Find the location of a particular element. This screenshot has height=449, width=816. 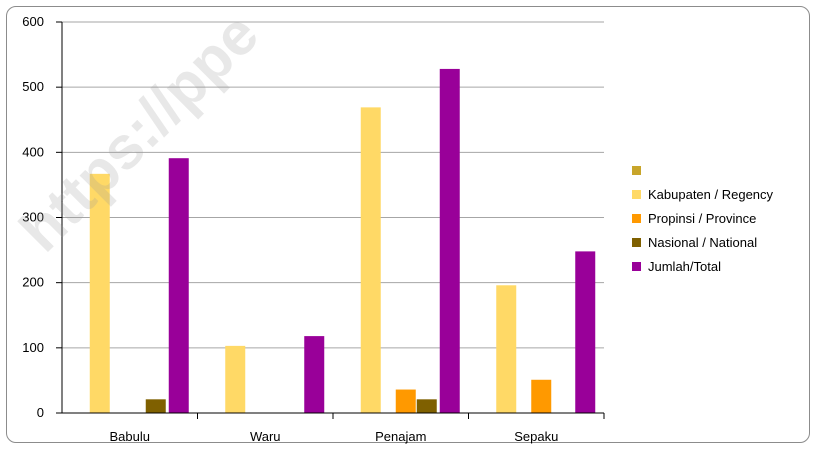

bar-jumlah-total-penajam is located at coordinates (449, 241).